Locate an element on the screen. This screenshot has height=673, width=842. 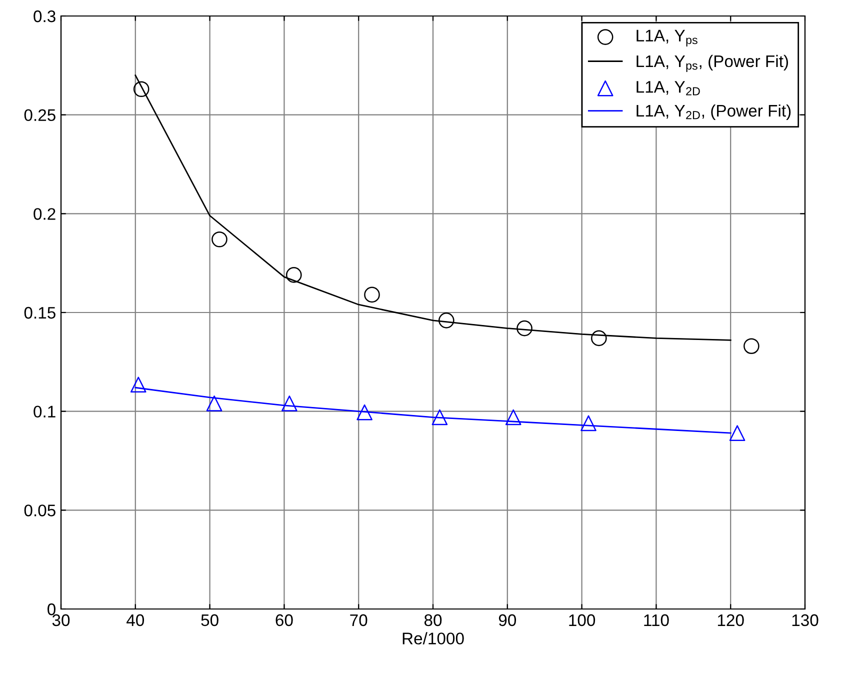
y-tick-label: 0.05 is located at coordinates (40, 510).